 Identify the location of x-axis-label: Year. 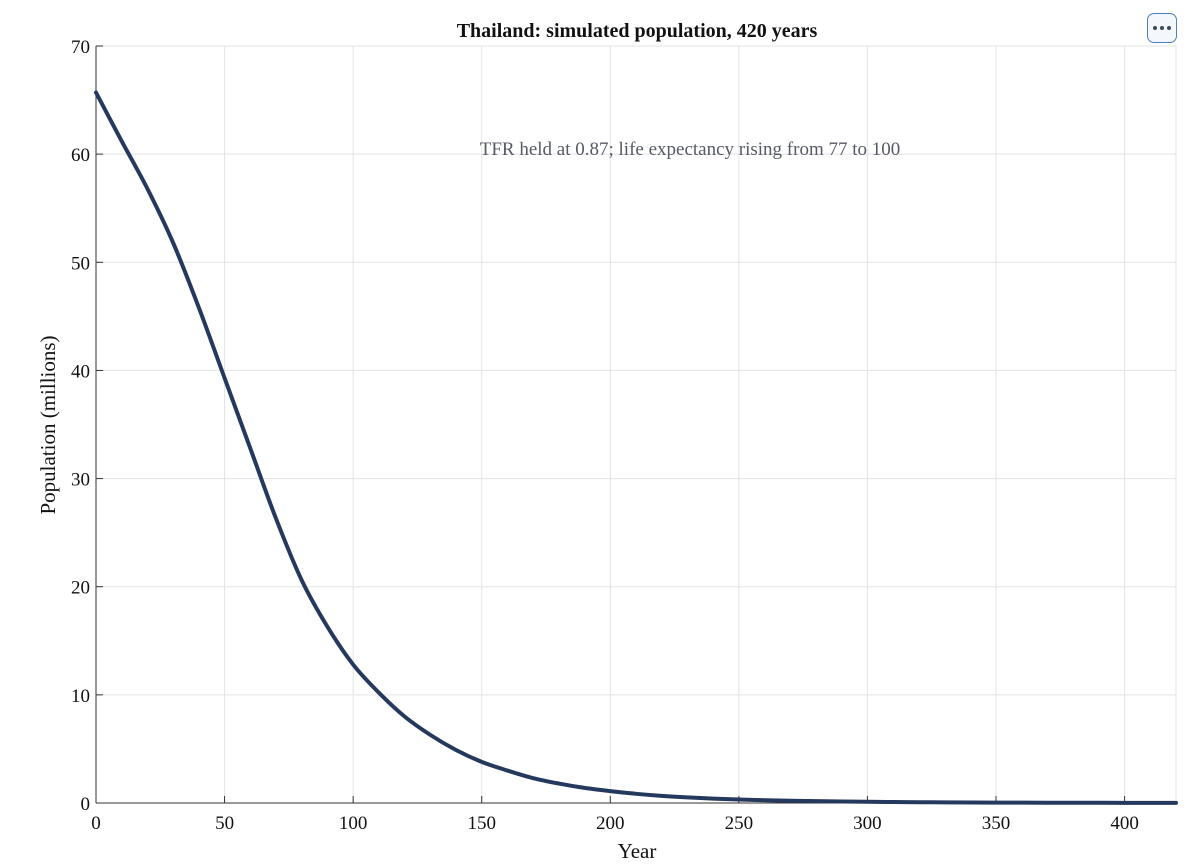
(637, 851).